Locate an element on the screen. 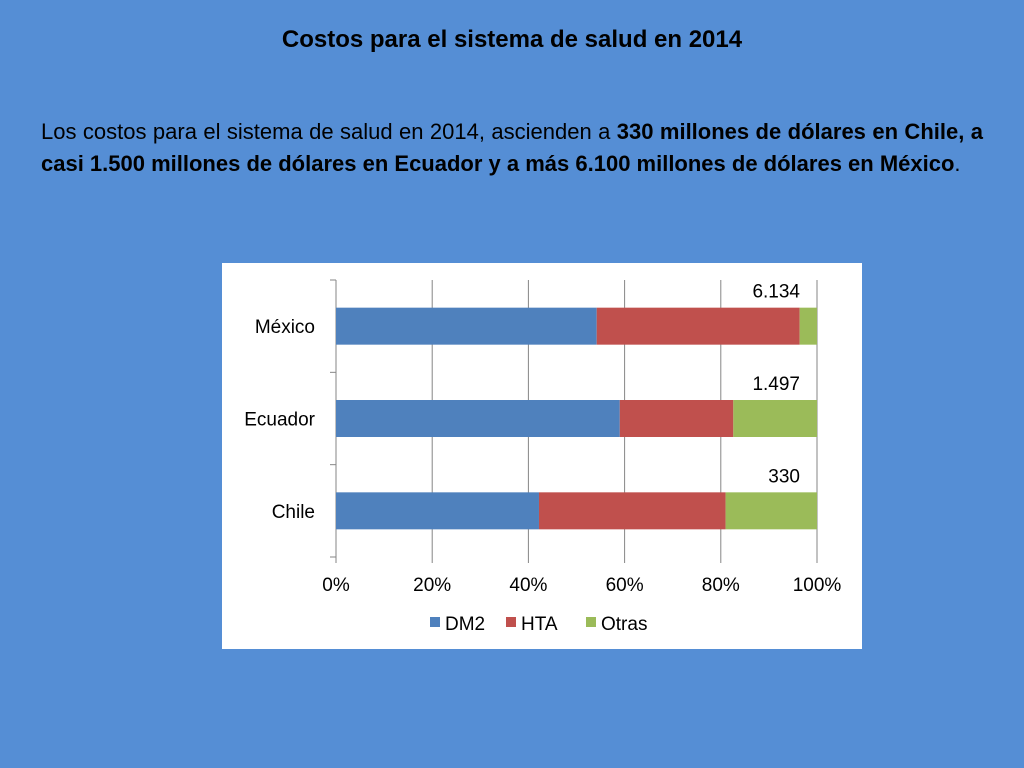 This screenshot has height=768, width=1024. legend-label: HTA is located at coordinates (539, 624).